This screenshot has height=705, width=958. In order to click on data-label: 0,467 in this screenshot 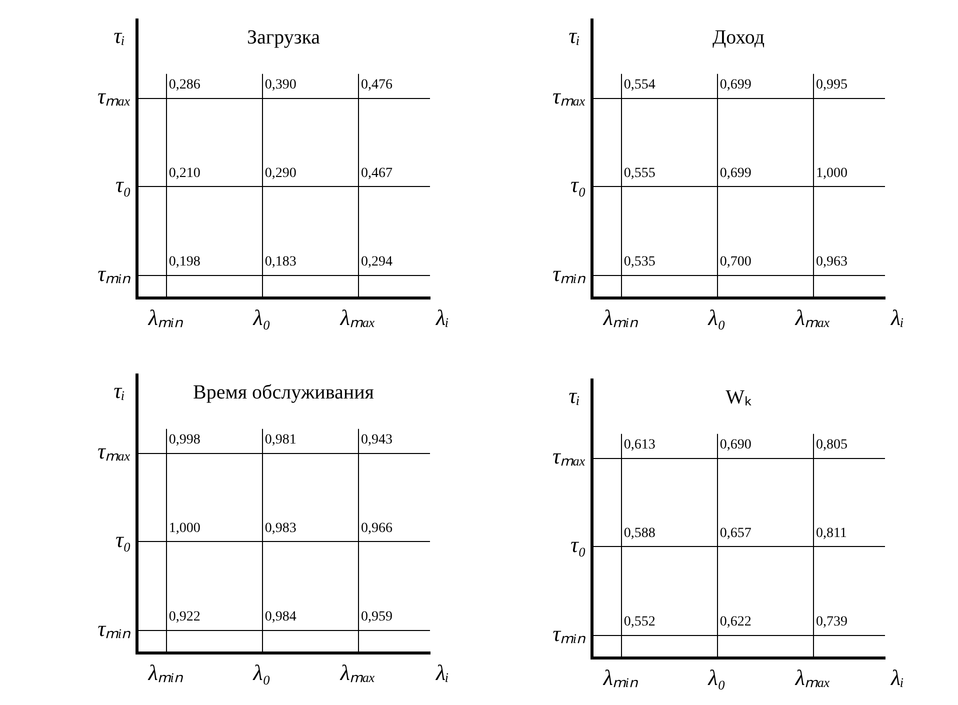, I will do `click(376, 174)`.